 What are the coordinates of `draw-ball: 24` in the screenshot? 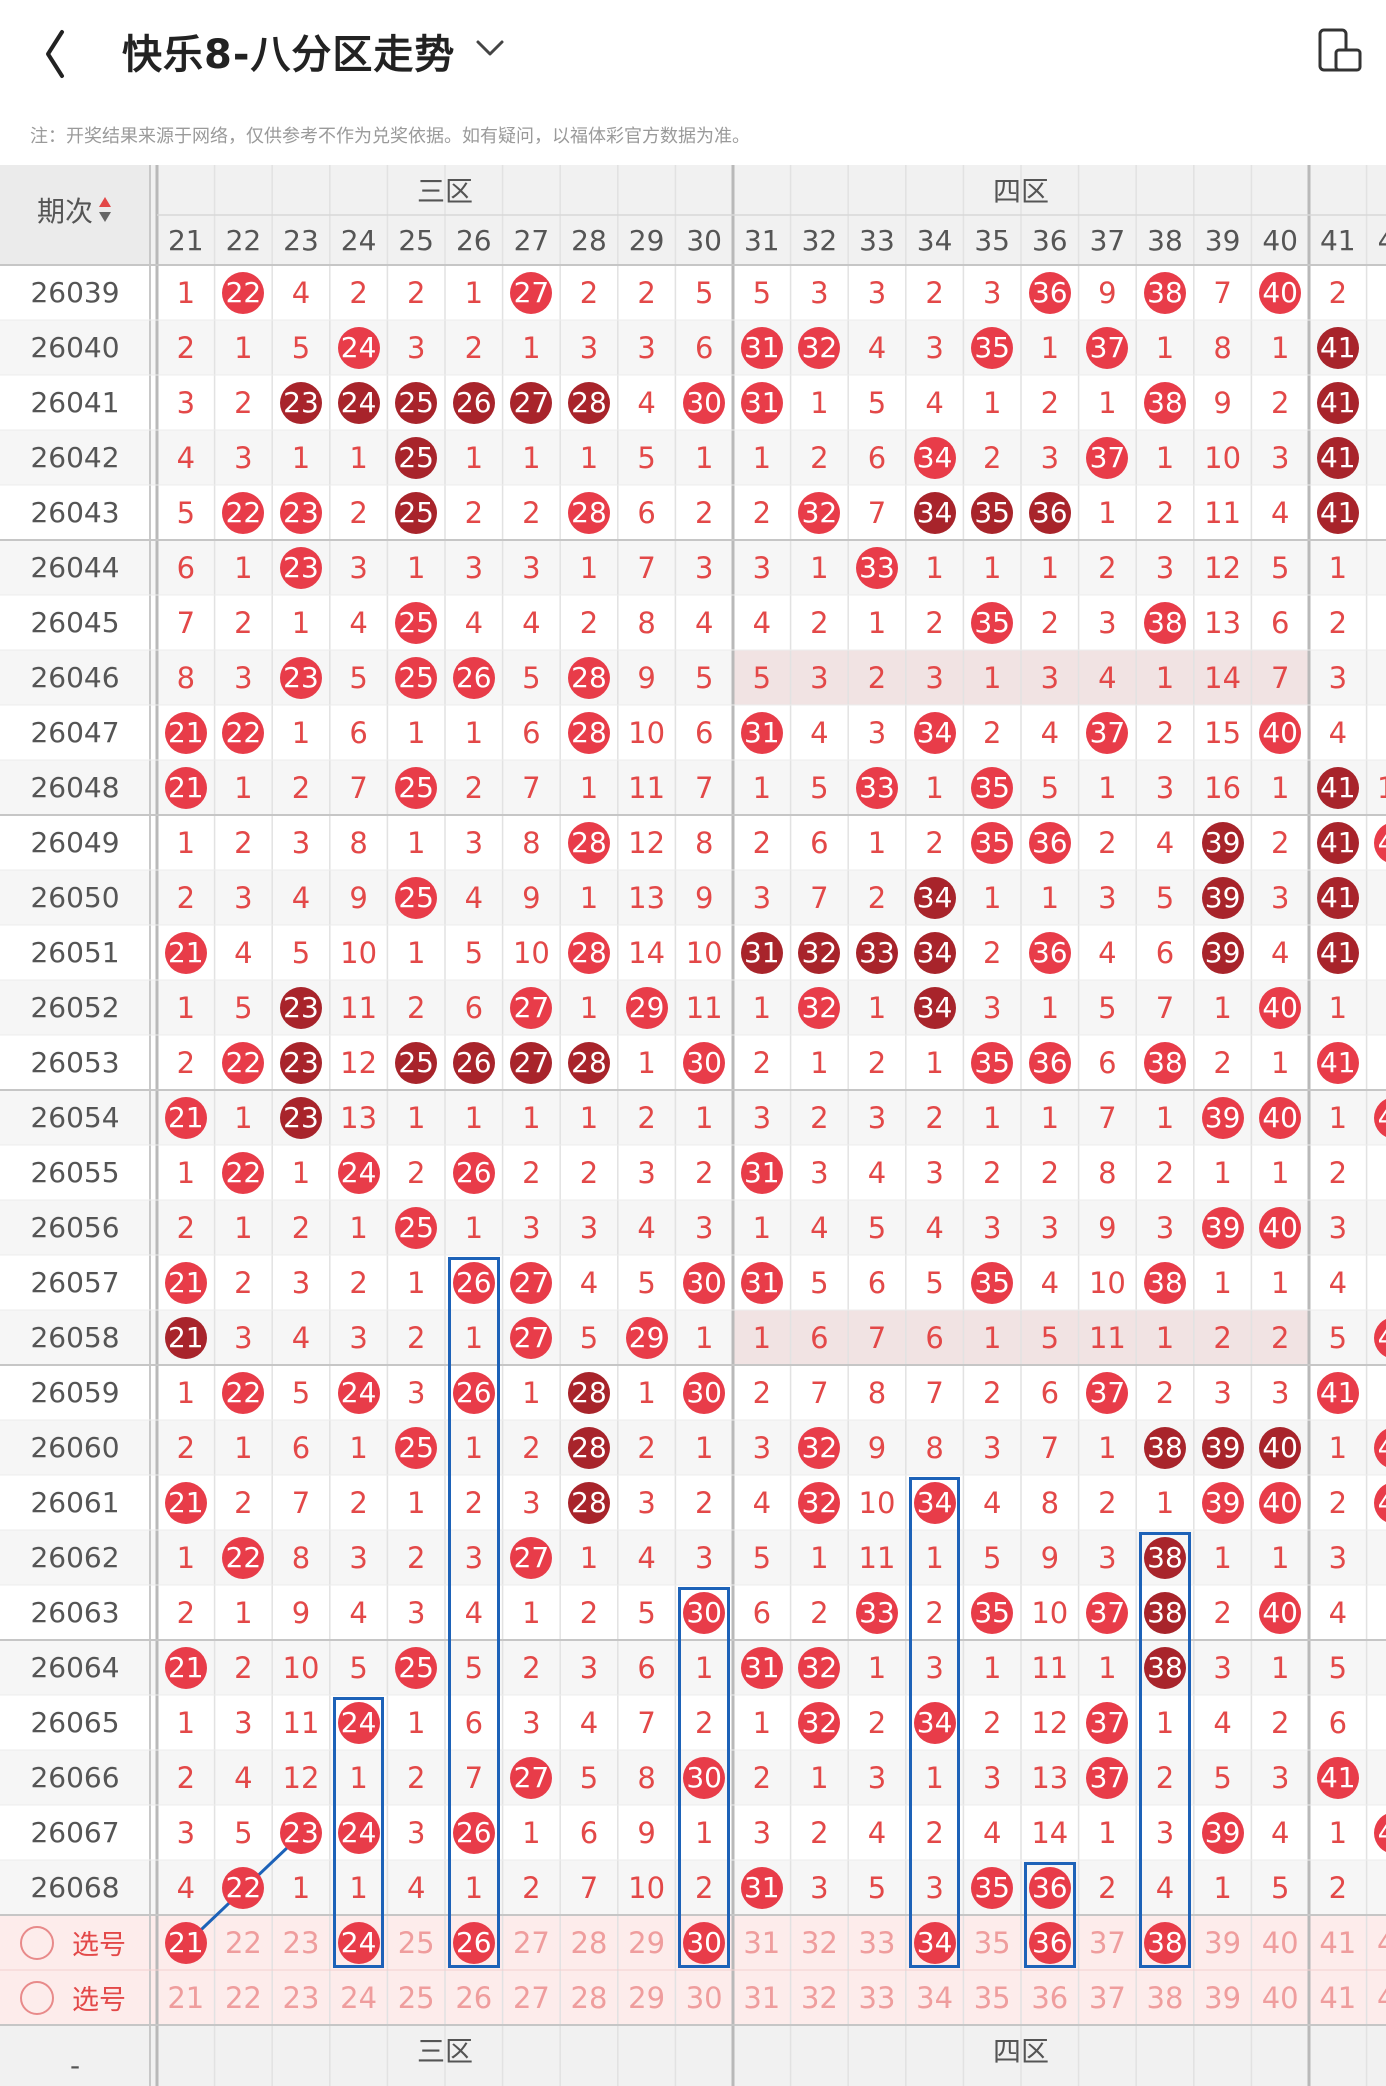 It's located at (358, 347).